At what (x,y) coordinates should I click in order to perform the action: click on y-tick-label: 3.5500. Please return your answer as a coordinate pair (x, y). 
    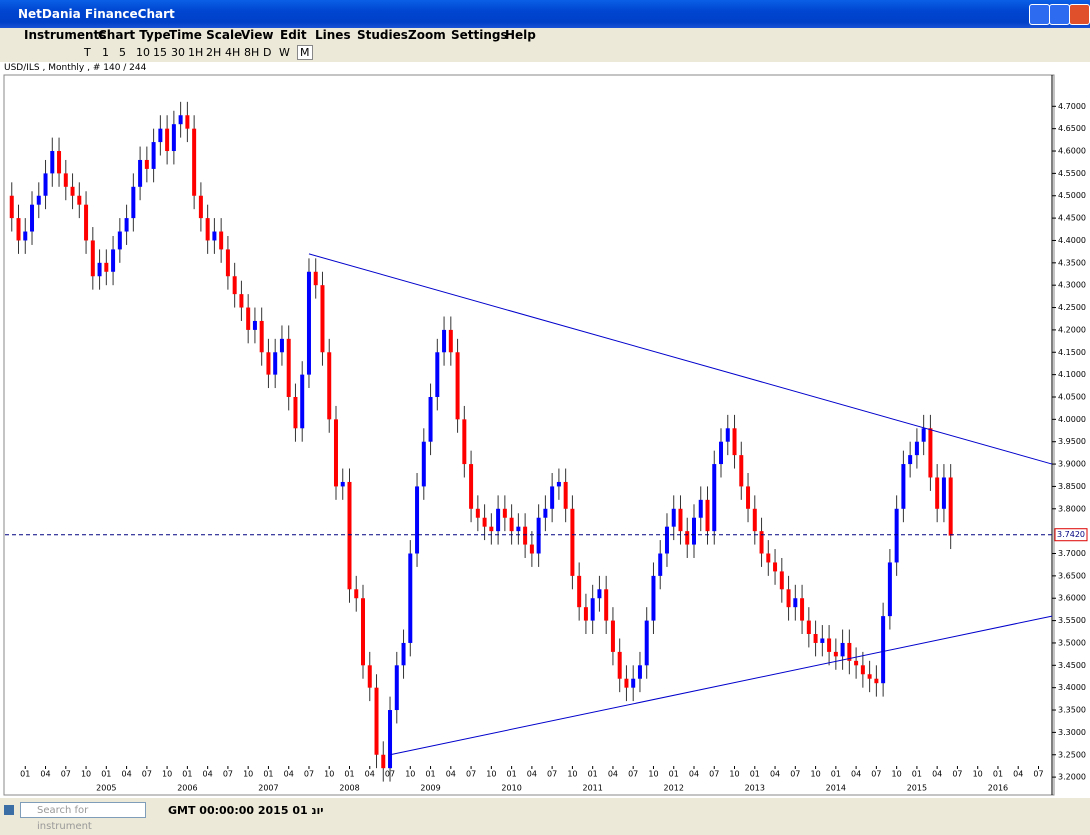
    Looking at the image, I should click on (1072, 620).